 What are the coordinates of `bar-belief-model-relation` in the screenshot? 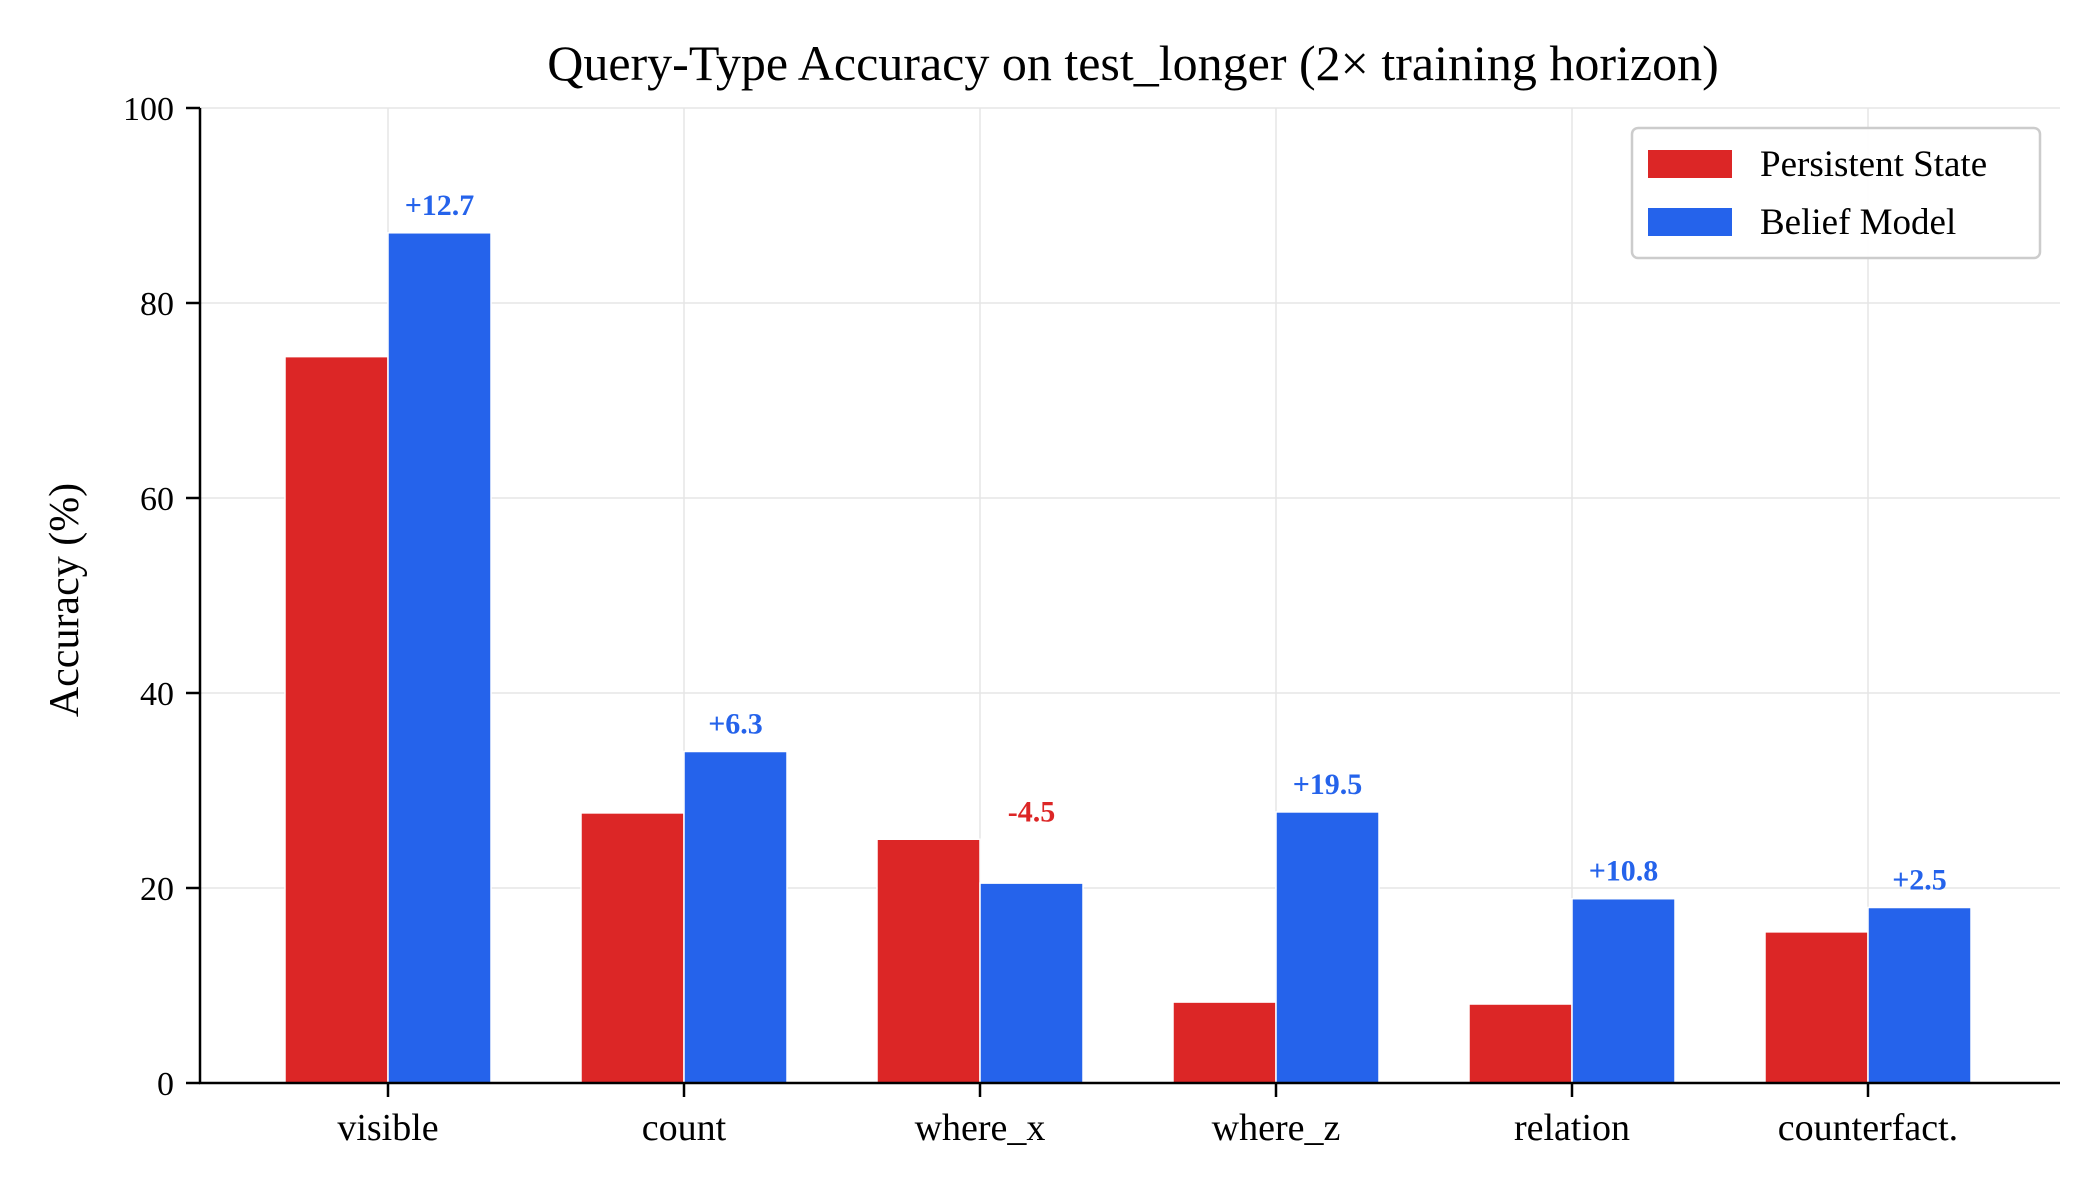 It's located at (1623, 990).